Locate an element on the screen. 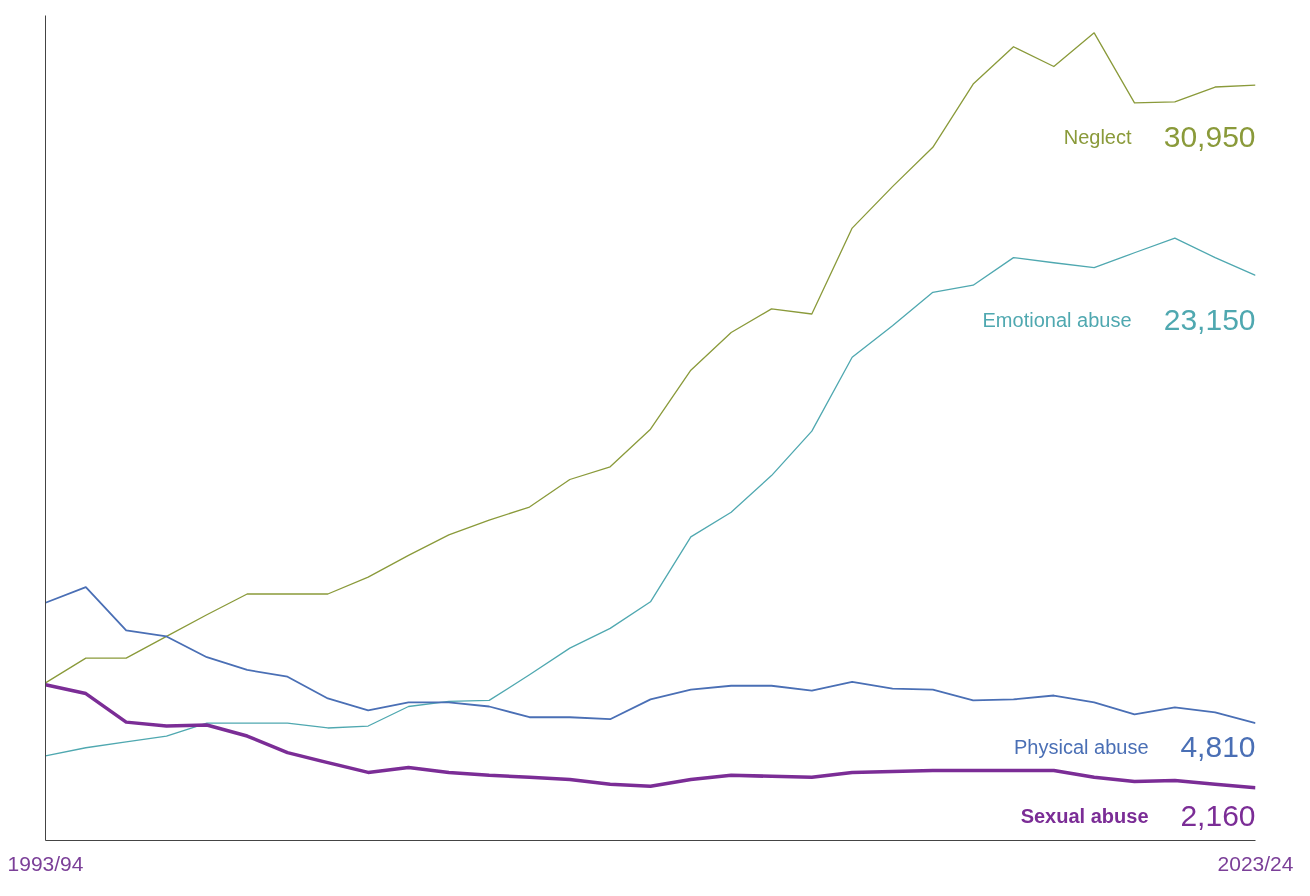 The width and height of the screenshot is (1310, 896). data-label: 2,160 is located at coordinates (1218, 815).